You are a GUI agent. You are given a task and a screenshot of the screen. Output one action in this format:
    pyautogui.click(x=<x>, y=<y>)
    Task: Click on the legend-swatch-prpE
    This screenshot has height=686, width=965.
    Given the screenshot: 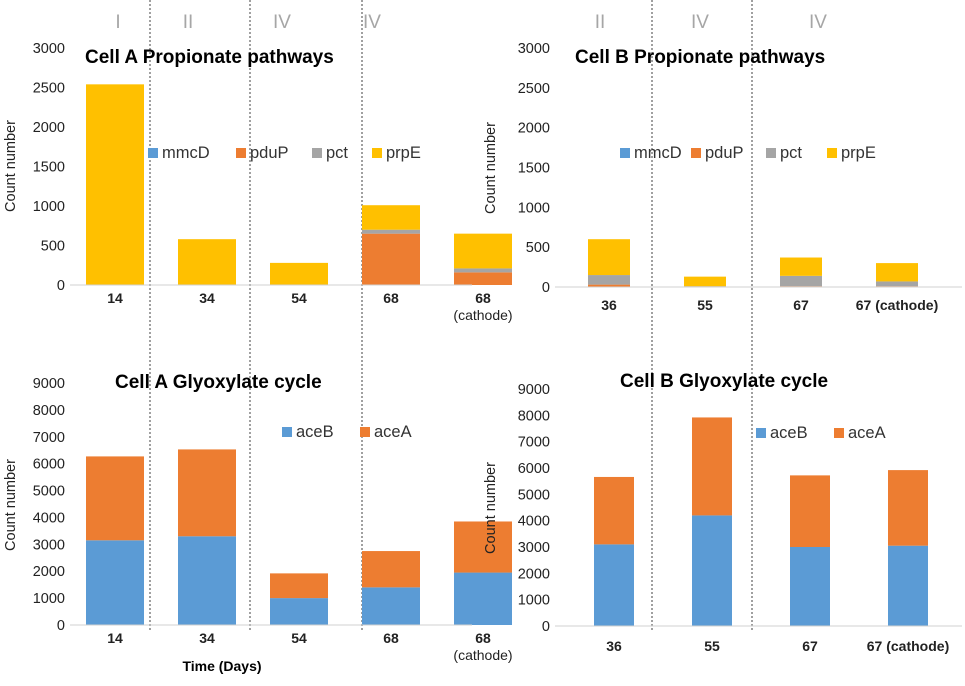 What is the action you would take?
    pyautogui.click(x=832, y=153)
    